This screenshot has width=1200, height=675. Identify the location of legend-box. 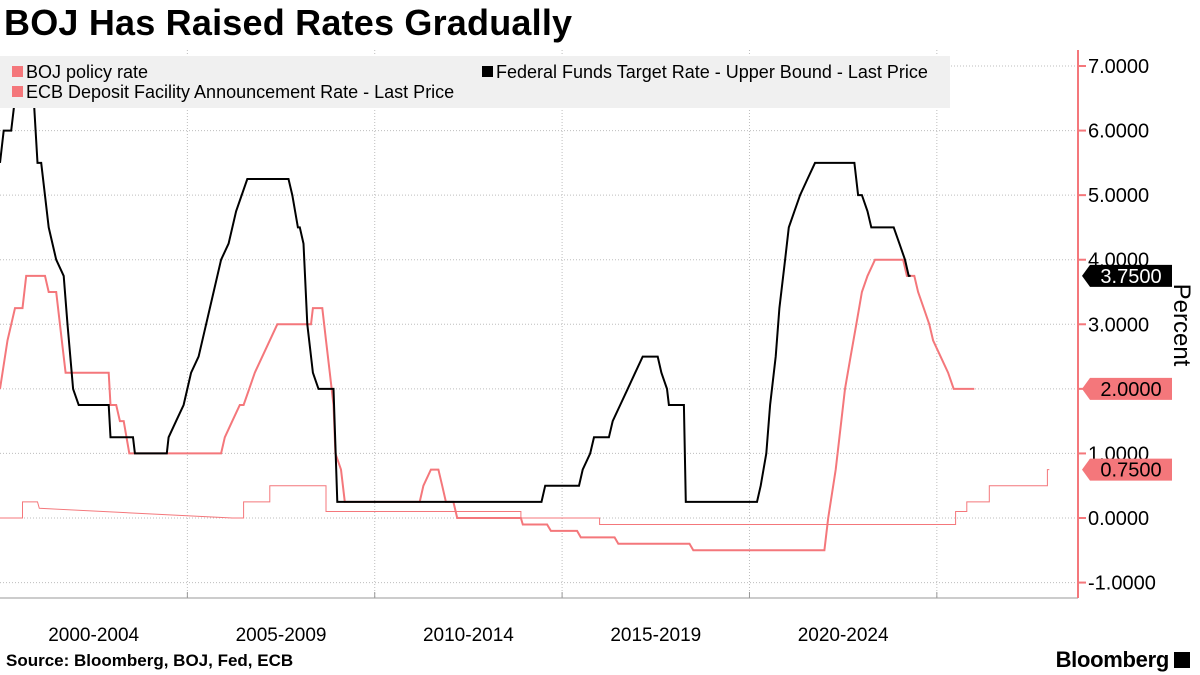
(475, 82).